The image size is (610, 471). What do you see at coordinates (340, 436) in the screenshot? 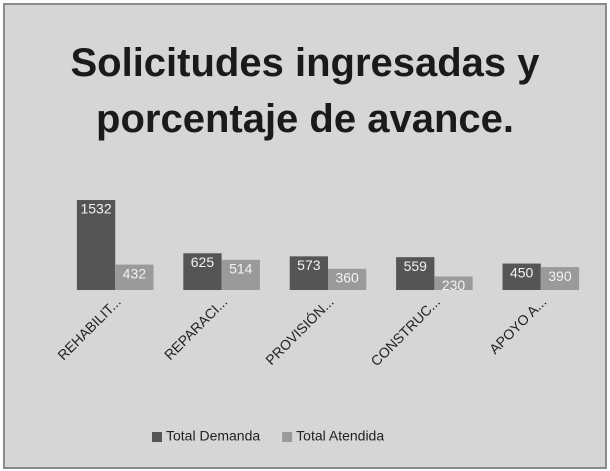
I see `legend-label: Total Atendida` at bounding box center [340, 436].